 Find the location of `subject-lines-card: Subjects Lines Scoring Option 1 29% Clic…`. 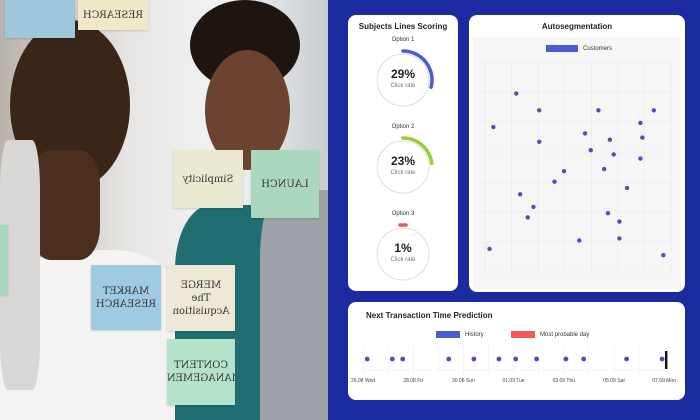

subject-lines-card: Subjects Lines Scoring Option 1 29% Clic… is located at coordinates (403, 153).